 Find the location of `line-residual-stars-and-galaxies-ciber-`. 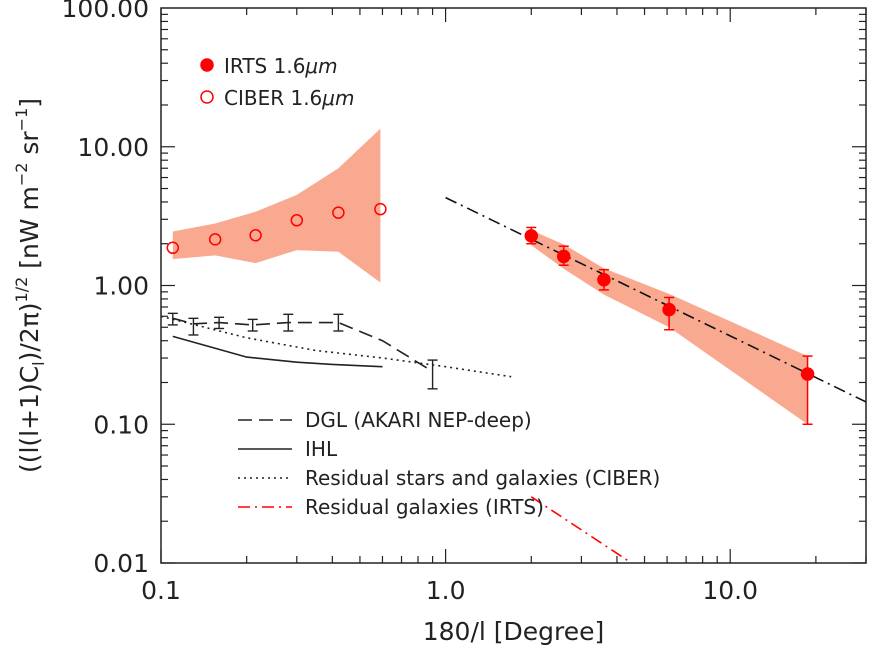

line-residual-stars-and-galaxies-ciber- is located at coordinates (336, 346).